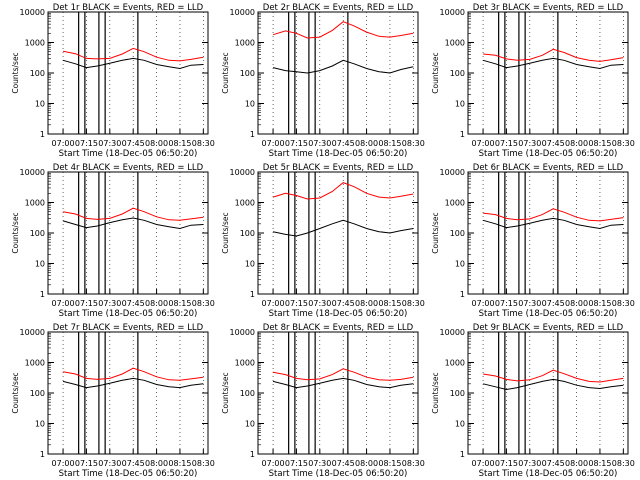 This screenshot has width=640, height=480. Describe the element at coordinates (338, 328) in the screenshot. I see `panel-title: Det 8r BLACK = Events, RED = LLD` at that location.